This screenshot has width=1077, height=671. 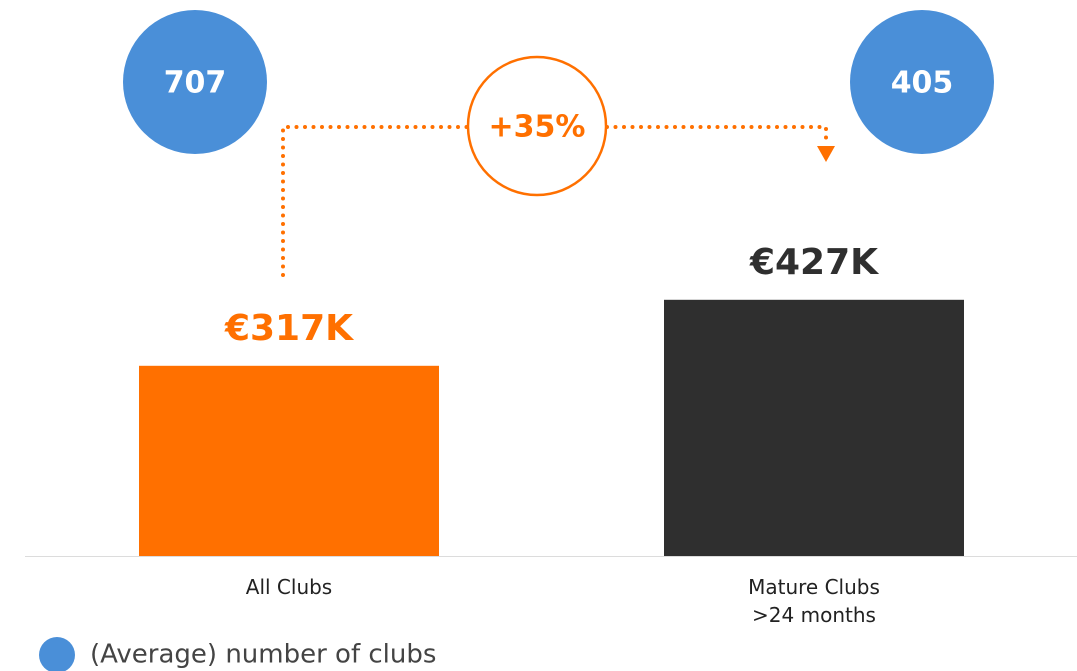 I want to click on legend-label: (Average) number of clubs, so click(x=263, y=655).